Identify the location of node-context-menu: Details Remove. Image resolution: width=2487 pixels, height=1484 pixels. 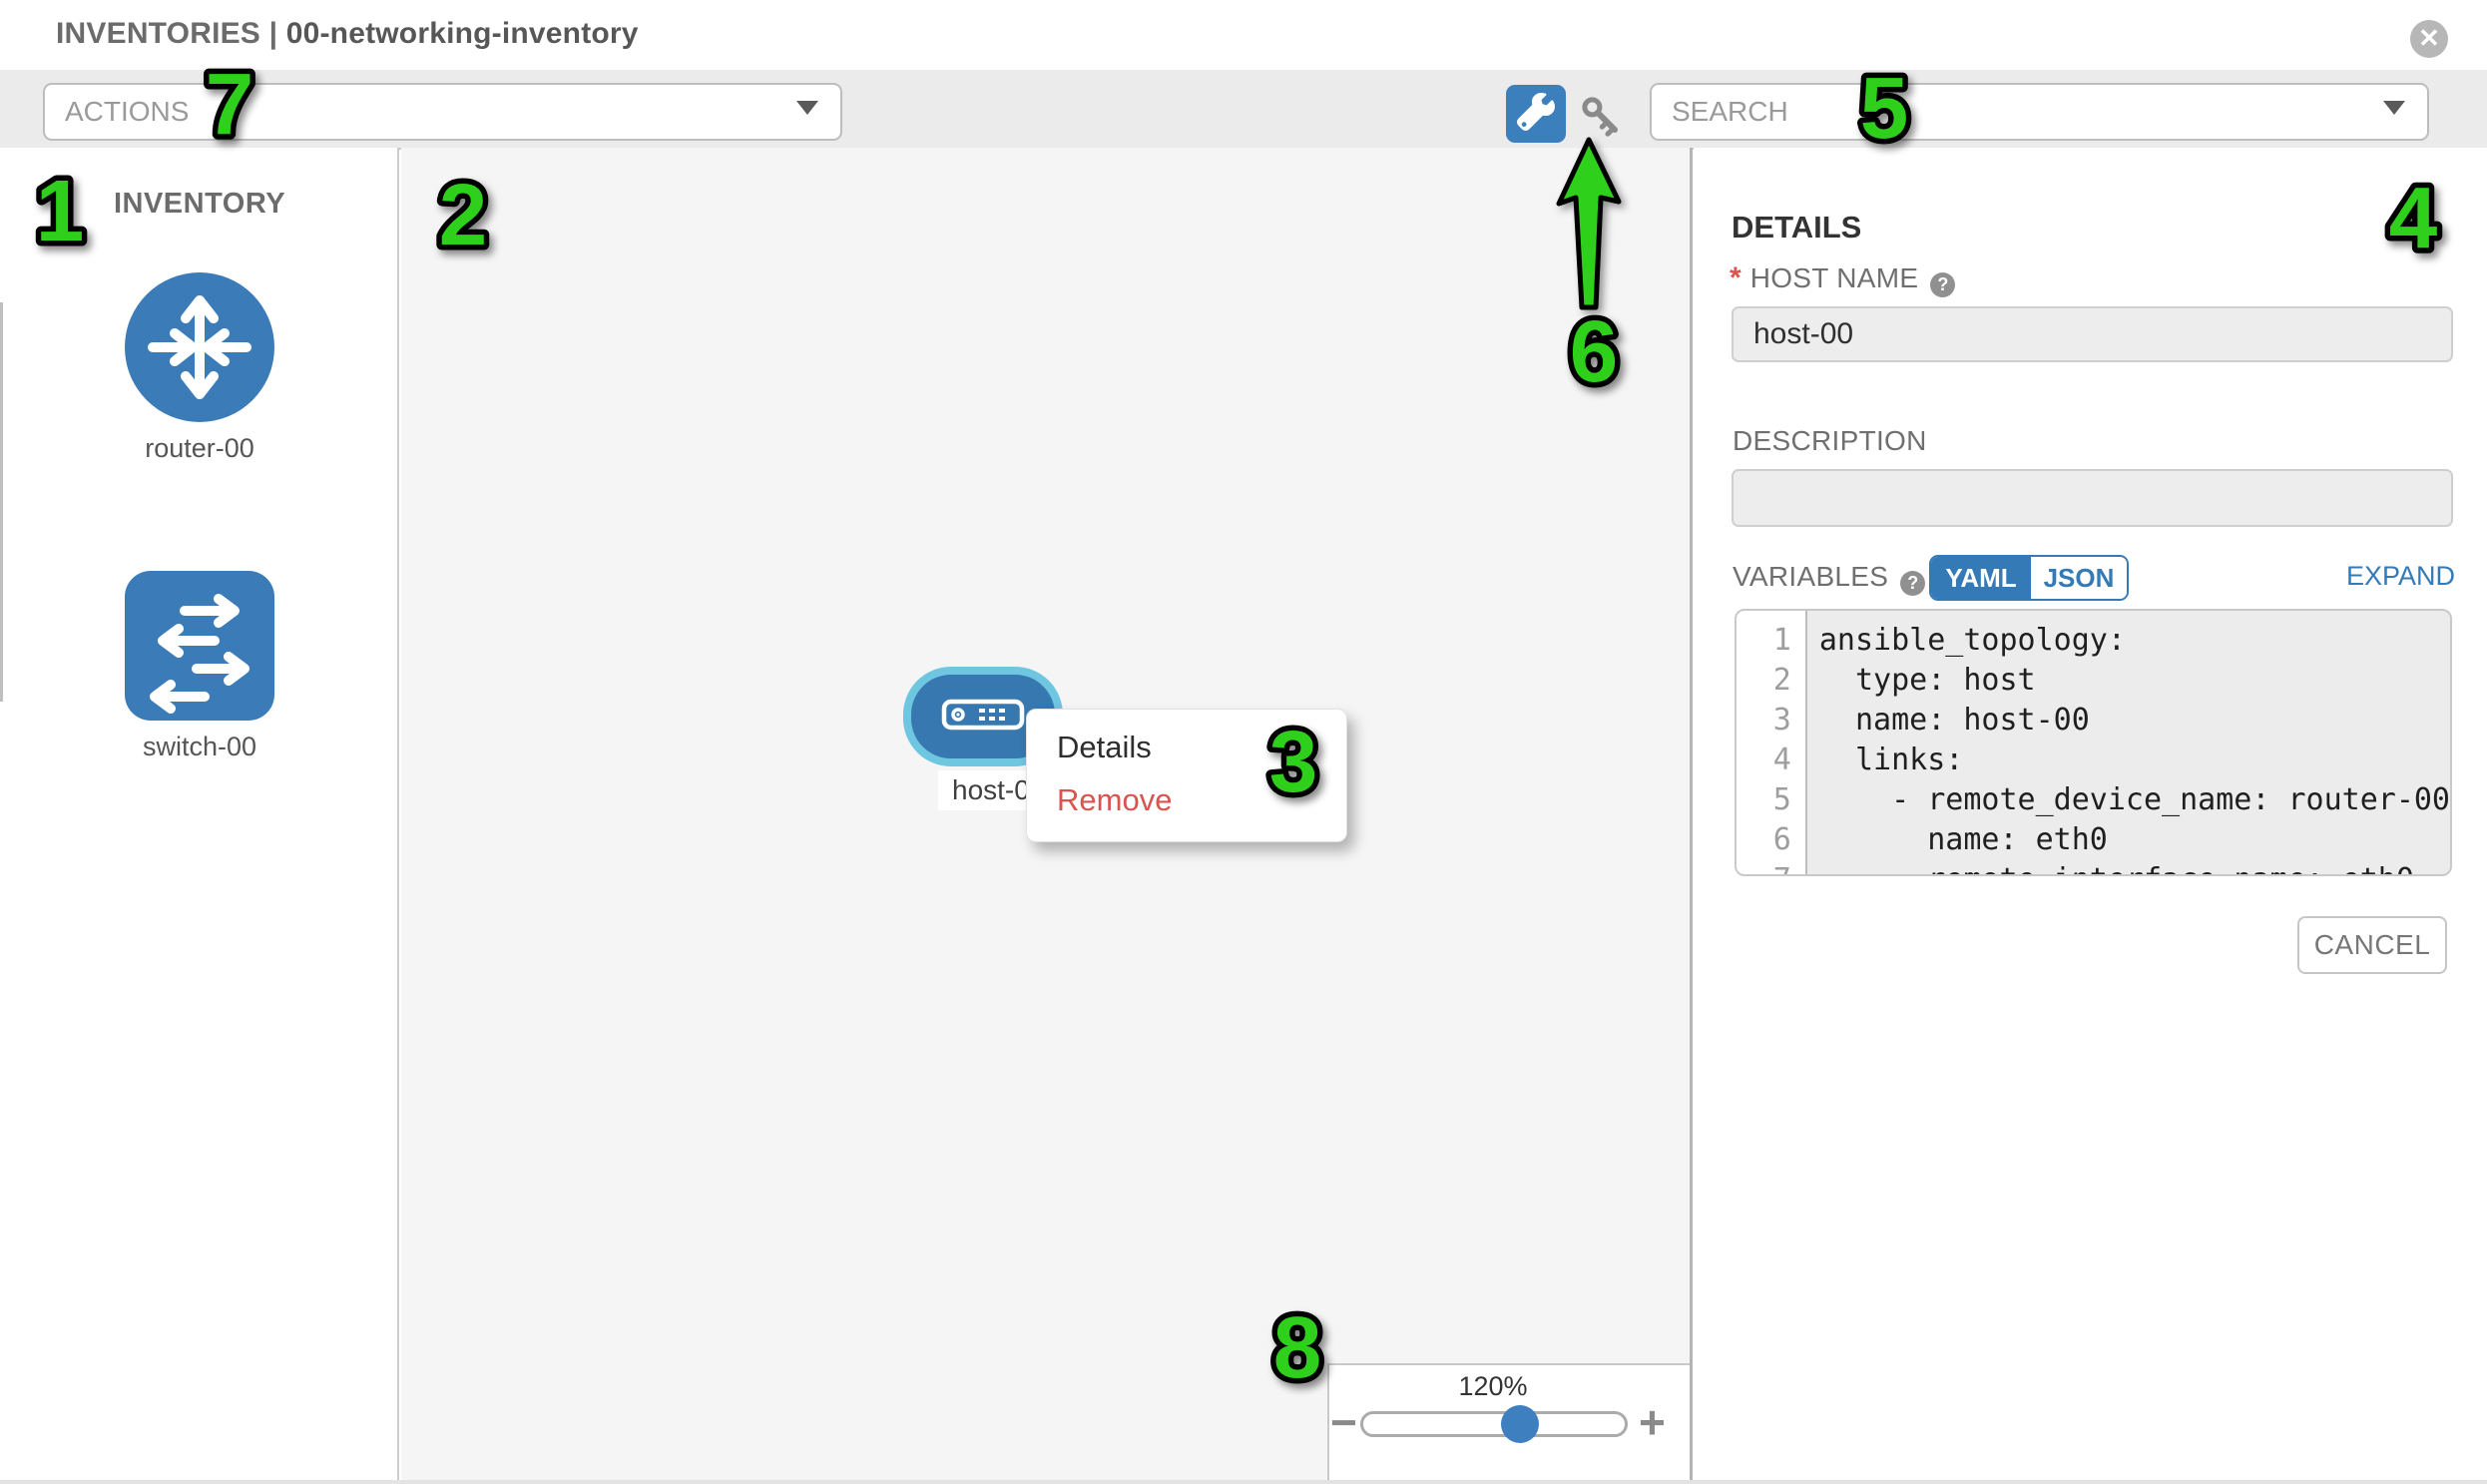
(1186, 775).